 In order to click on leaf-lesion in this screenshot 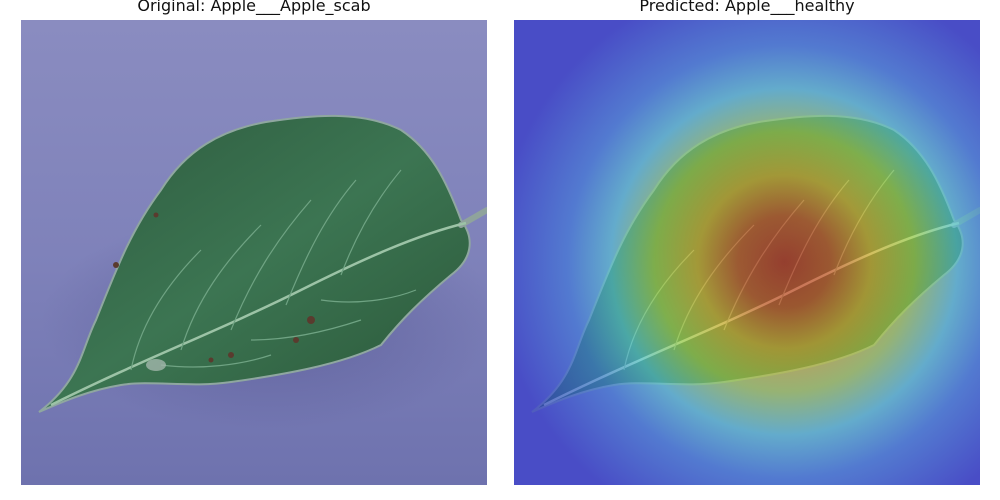, I will do `click(156, 365)`.